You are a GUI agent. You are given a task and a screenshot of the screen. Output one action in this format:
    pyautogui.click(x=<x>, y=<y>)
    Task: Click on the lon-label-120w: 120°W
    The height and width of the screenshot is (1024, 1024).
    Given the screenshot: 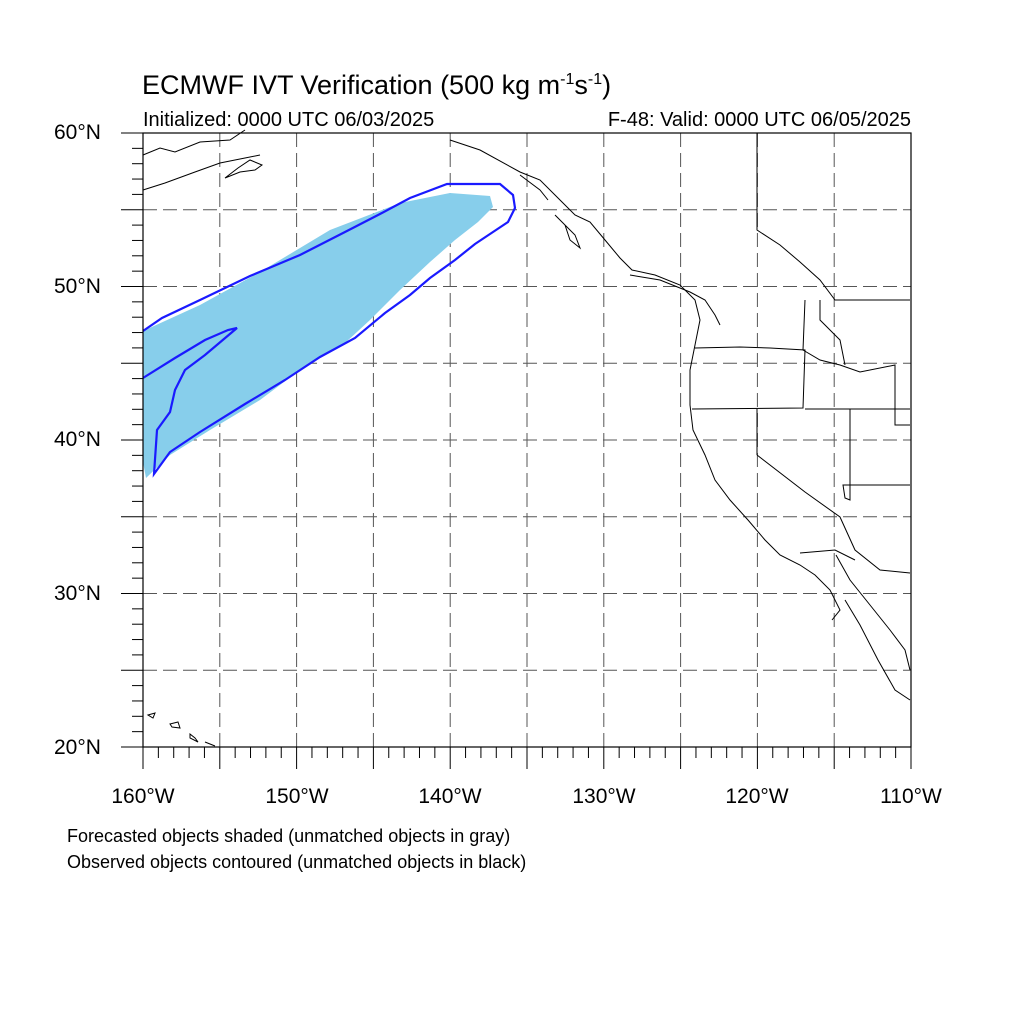 What is the action you would take?
    pyautogui.click(x=757, y=796)
    